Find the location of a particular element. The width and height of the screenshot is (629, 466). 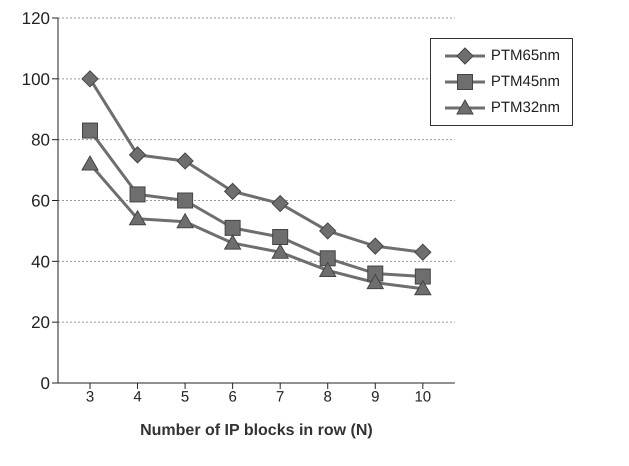

y-tick-label: 100 is located at coordinates (36, 79).